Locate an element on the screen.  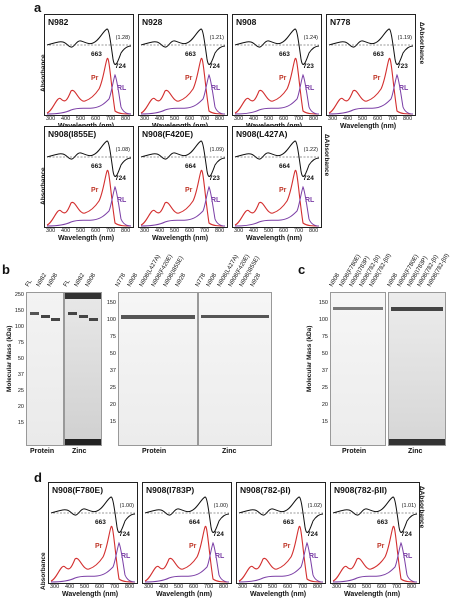
spectrum-panel_a-0: N982 (1.28) 663 724 Pr RL is located at coordinates (89, 65).